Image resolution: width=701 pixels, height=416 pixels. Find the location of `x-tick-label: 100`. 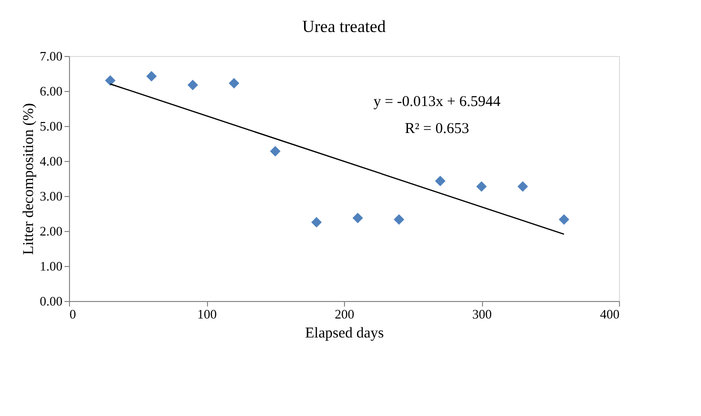

x-tick-label: 100 is located at coordinates (207, 314).